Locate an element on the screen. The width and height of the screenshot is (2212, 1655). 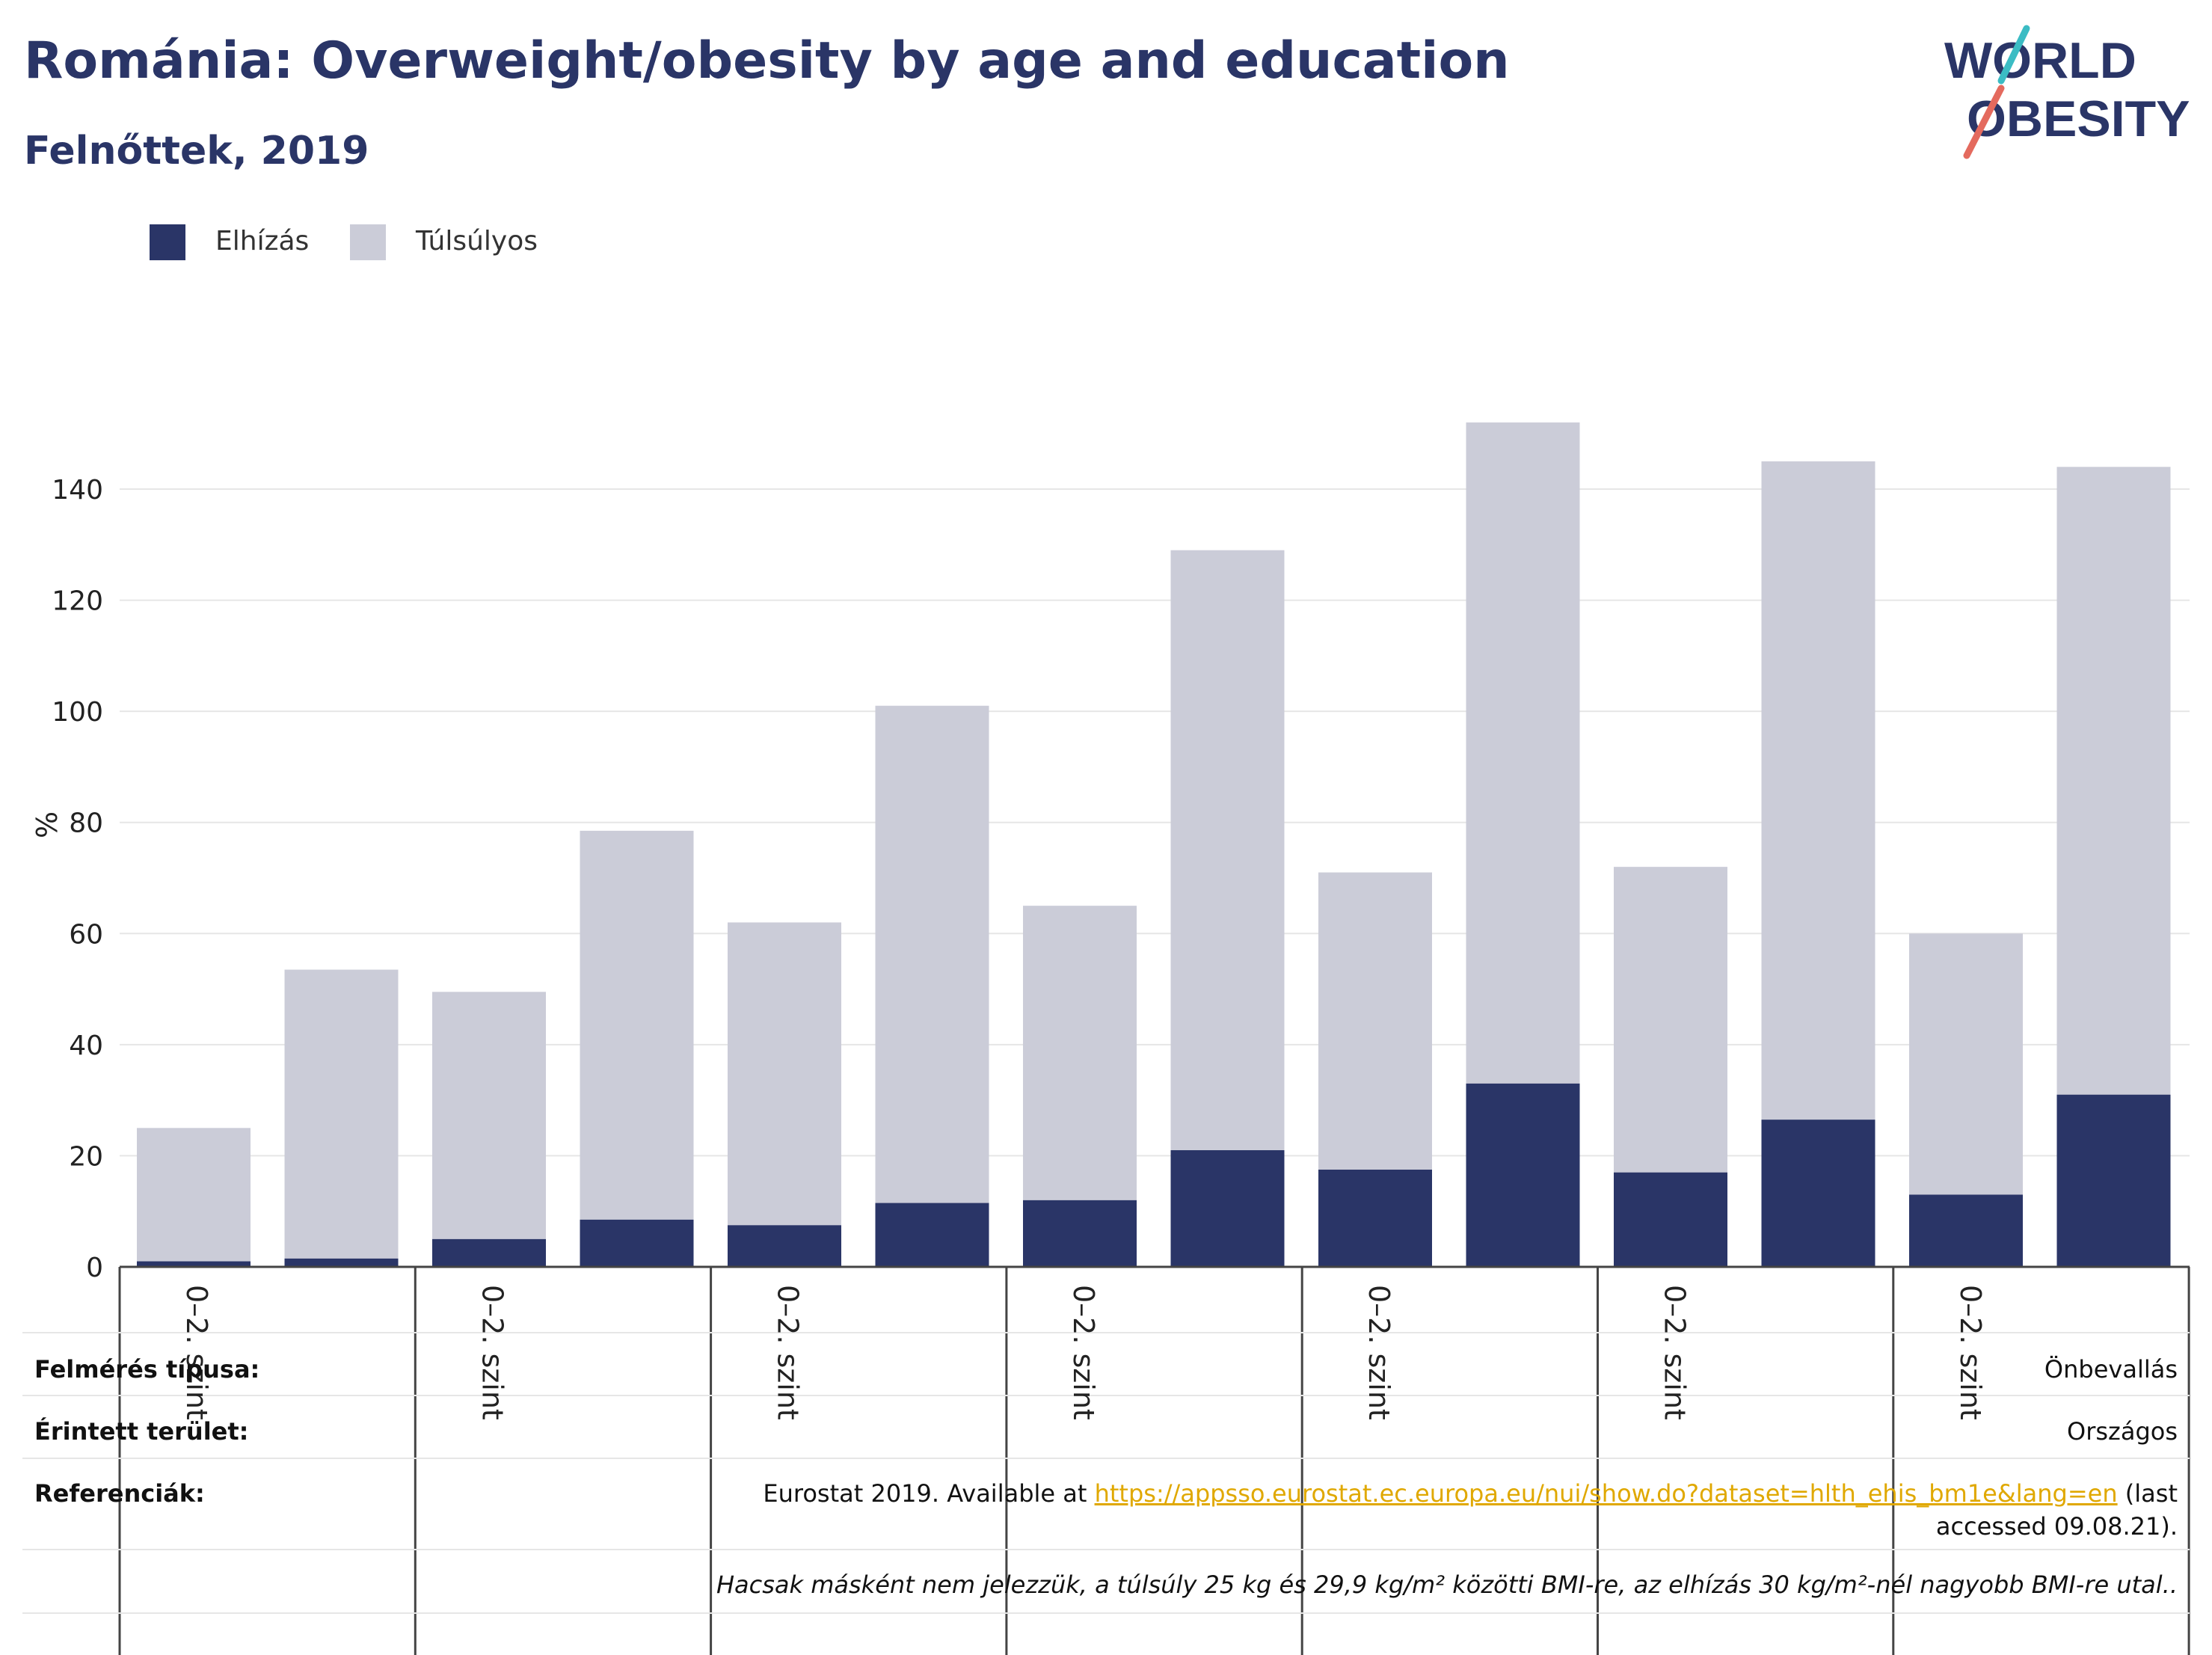
logo-word-obesity: OBESITY is located at coordinates (2078, 118).